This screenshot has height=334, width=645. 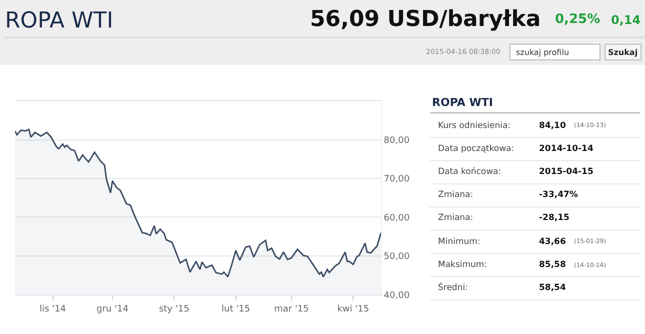 What do you see at coordinates (59, 21) in the screenshot?
I see `chart-title: ROPA WTI` at bounding box center [59, 21].